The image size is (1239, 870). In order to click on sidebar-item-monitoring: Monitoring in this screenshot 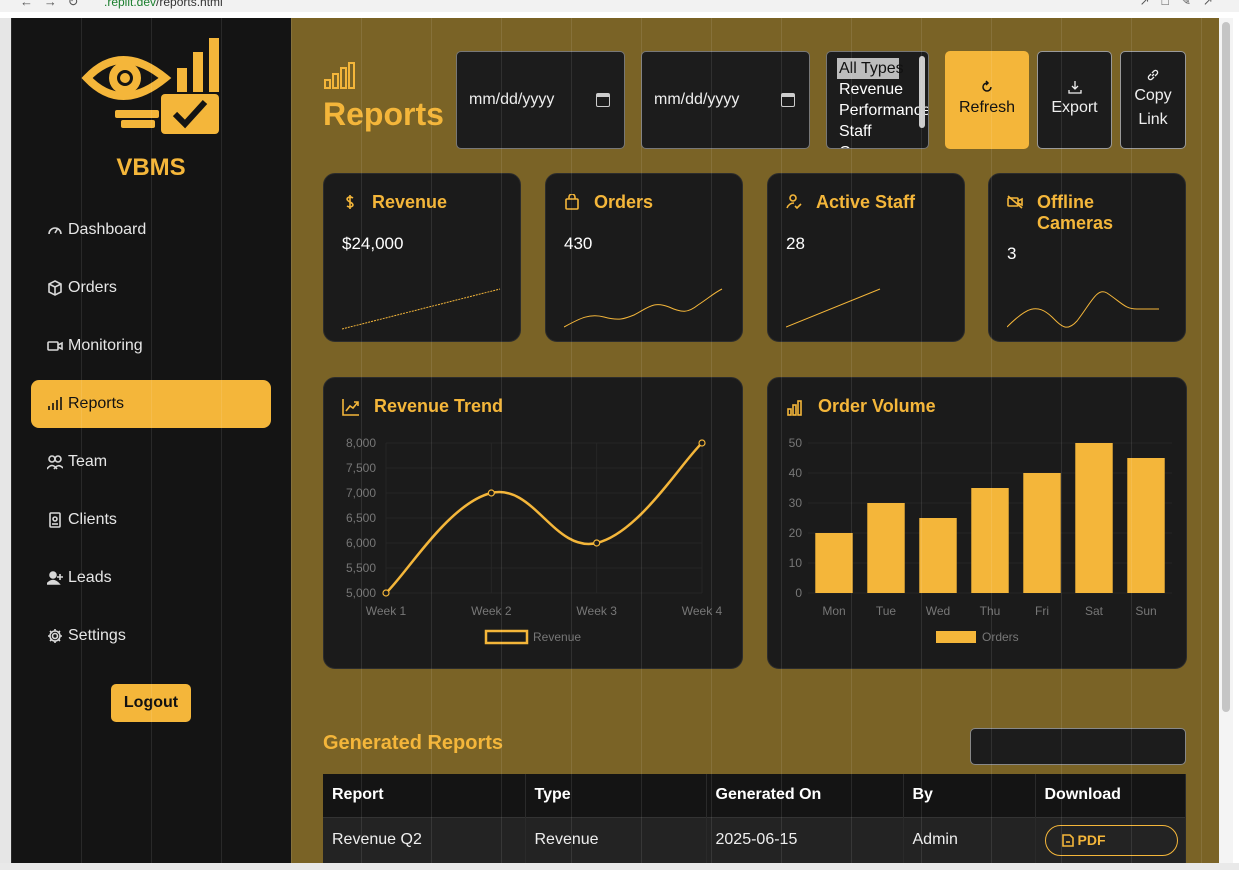, I will do `click(151, 346)`.